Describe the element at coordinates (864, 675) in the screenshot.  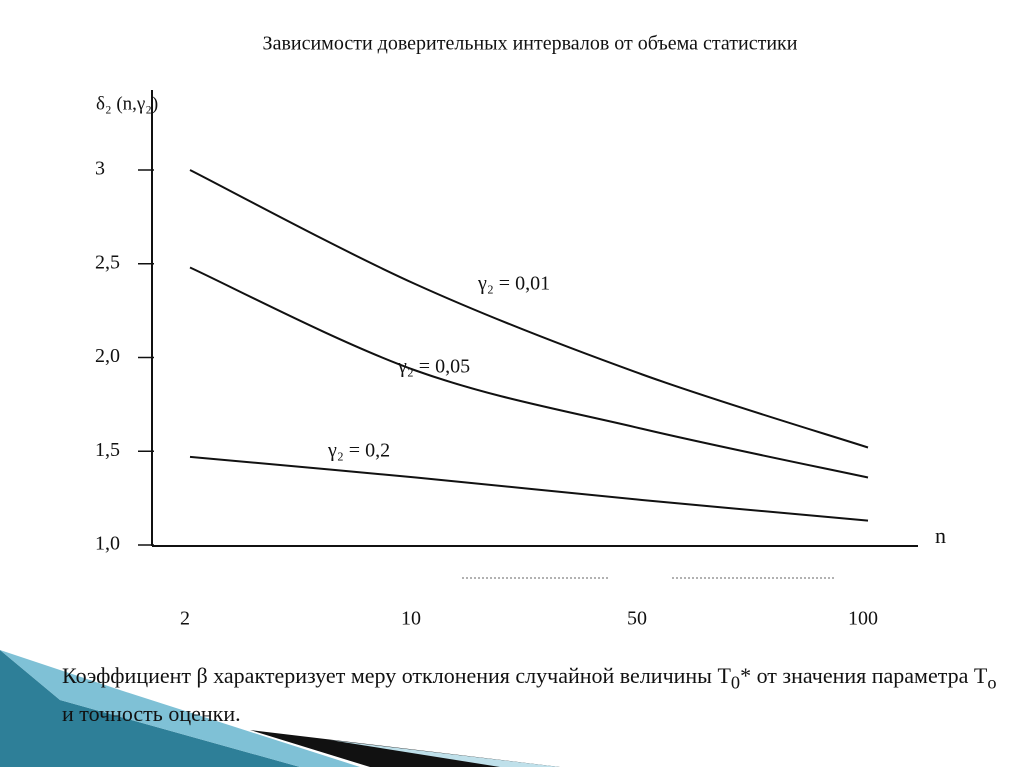
I see `caption-text: * от значения параметра T` at that location.